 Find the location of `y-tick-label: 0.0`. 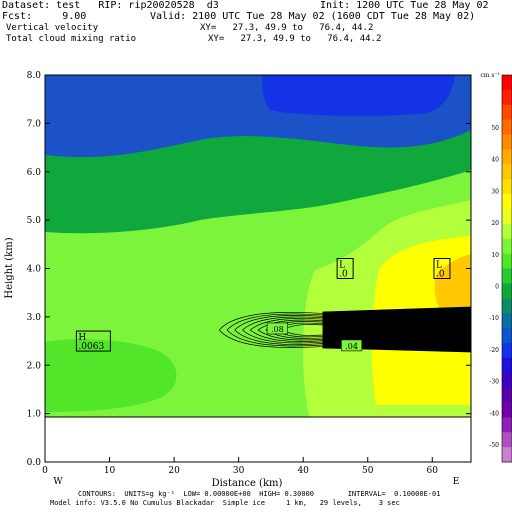

y-tick-label: 0.0 is located at coordinates (34, 463).